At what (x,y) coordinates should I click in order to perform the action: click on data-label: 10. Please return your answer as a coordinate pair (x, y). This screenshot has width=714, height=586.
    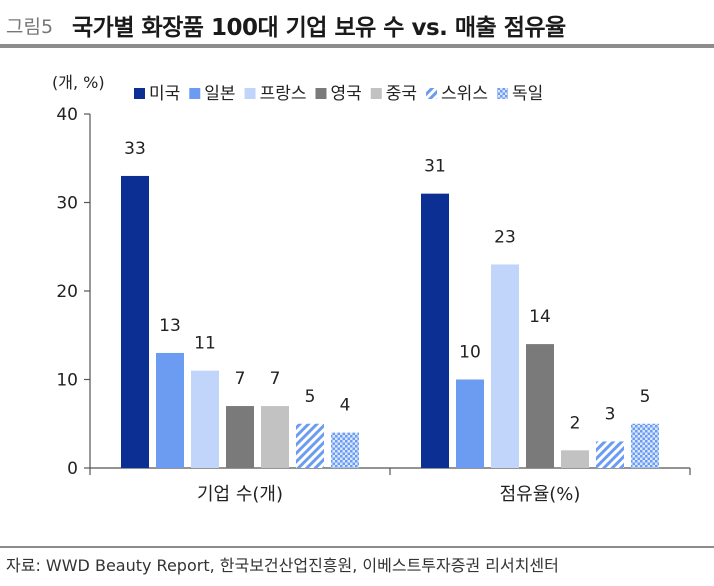
    Looking at the image, I should click on (470, 353).